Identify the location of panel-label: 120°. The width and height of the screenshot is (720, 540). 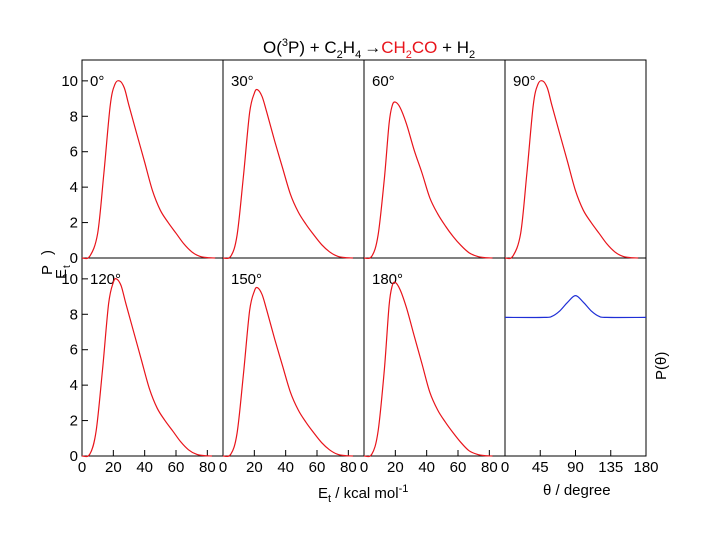
(105, 279).